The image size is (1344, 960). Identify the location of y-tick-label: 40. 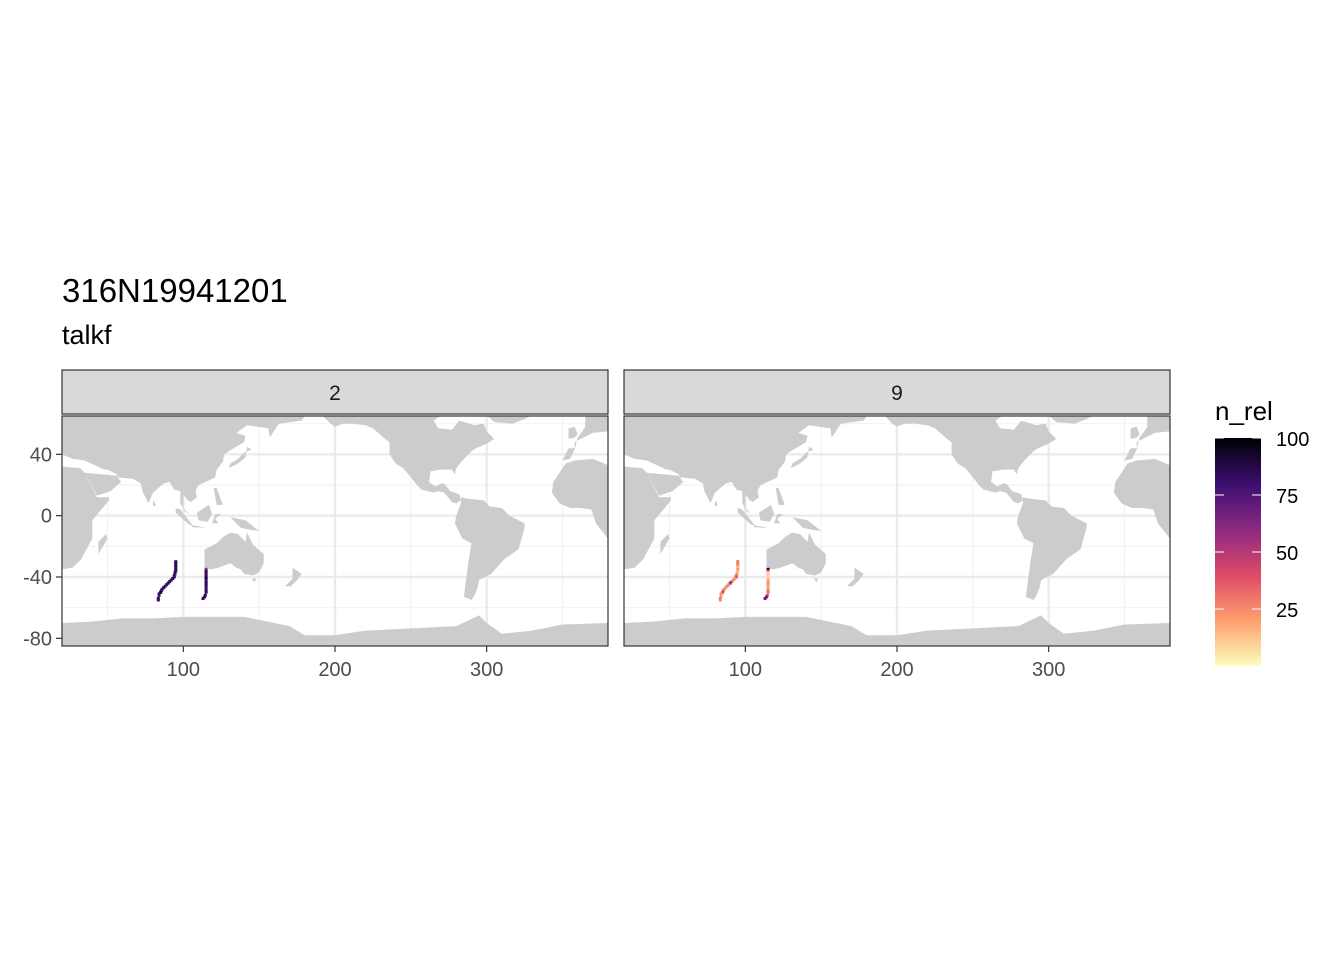
(41, 455).